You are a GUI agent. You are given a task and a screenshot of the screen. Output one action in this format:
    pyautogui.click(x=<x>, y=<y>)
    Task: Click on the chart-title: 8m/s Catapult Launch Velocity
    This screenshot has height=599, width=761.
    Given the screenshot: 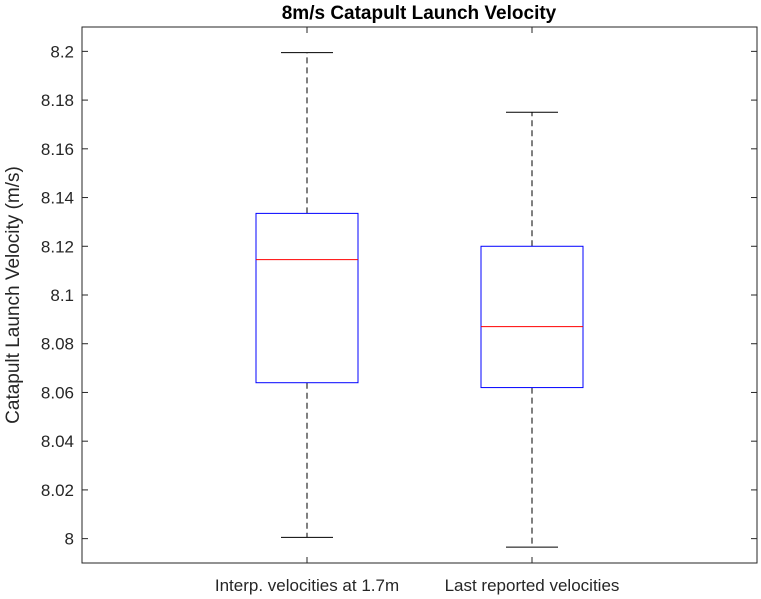 What is the action you would take?
    pyautogui.click(x=419, y=13)
    